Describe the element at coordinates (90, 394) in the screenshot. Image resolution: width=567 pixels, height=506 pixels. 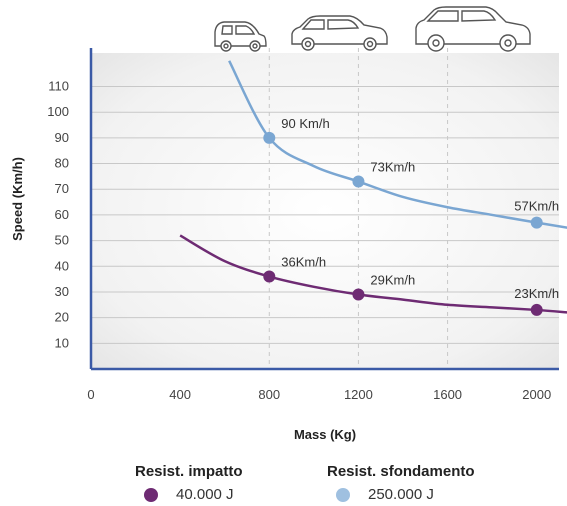
I see `x-tick-label: 0` at that location.